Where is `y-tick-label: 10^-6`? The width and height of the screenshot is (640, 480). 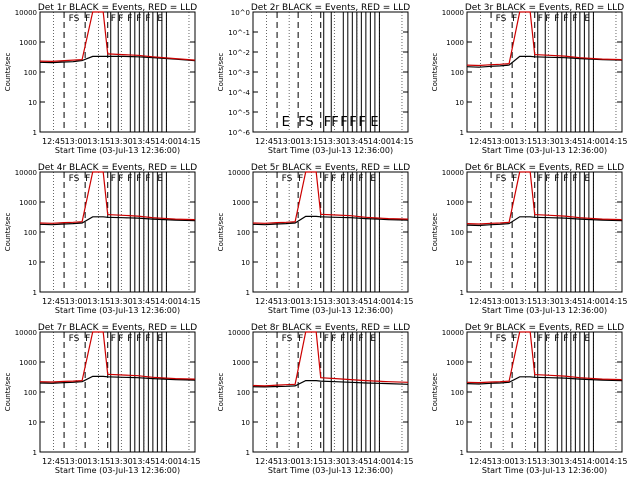
y-tick-label: 10^-6 is located at coordinates (239, 133).